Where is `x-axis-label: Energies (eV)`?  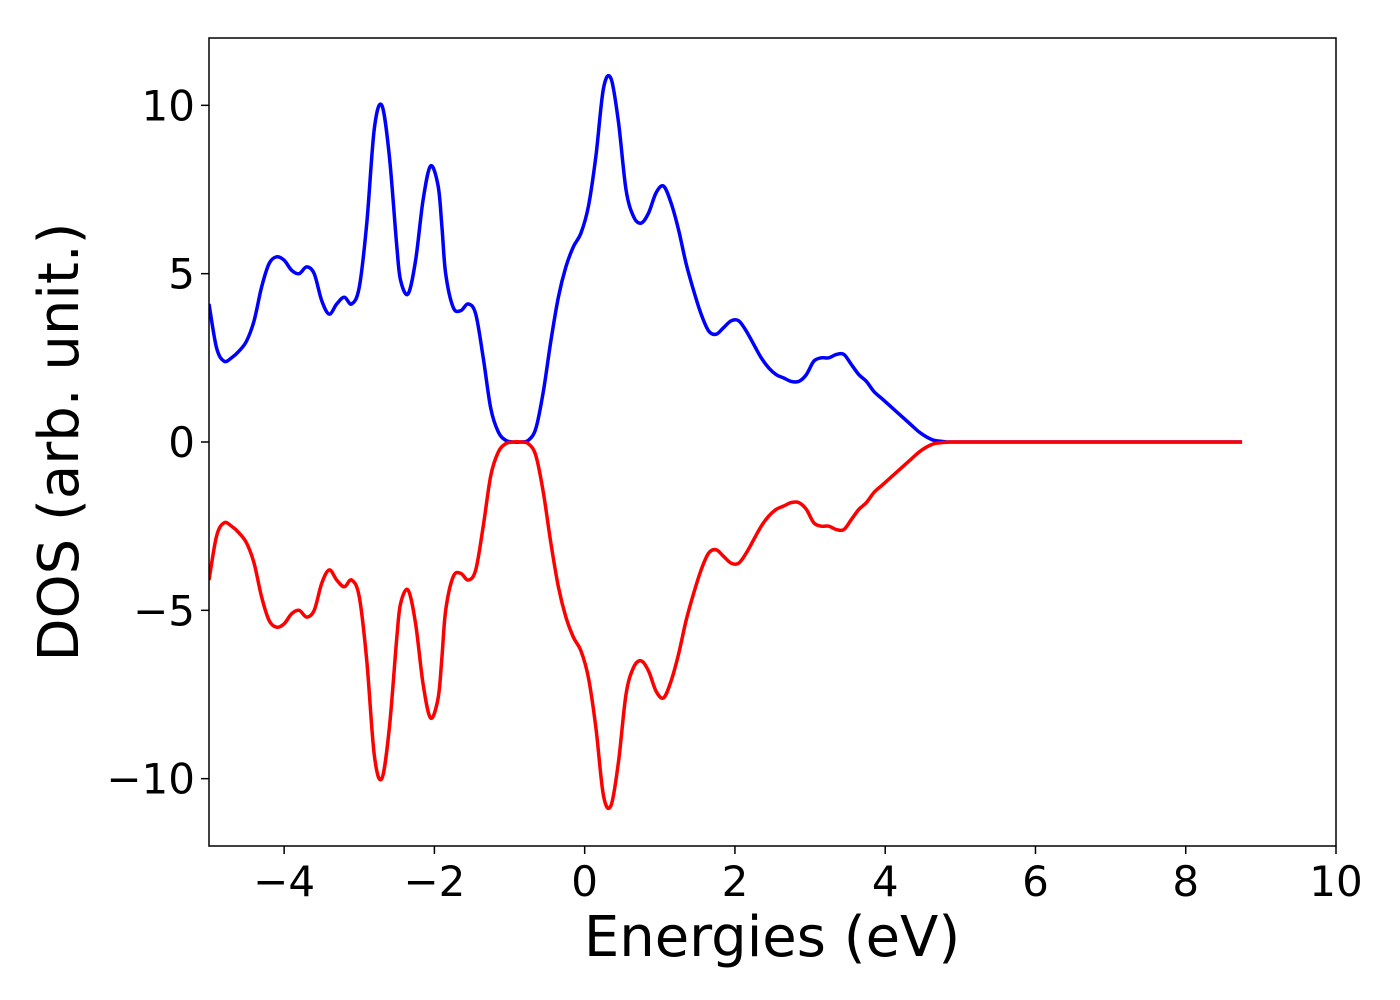 x-axis-label: Energies (eV) is located at coordinates (772, 937).